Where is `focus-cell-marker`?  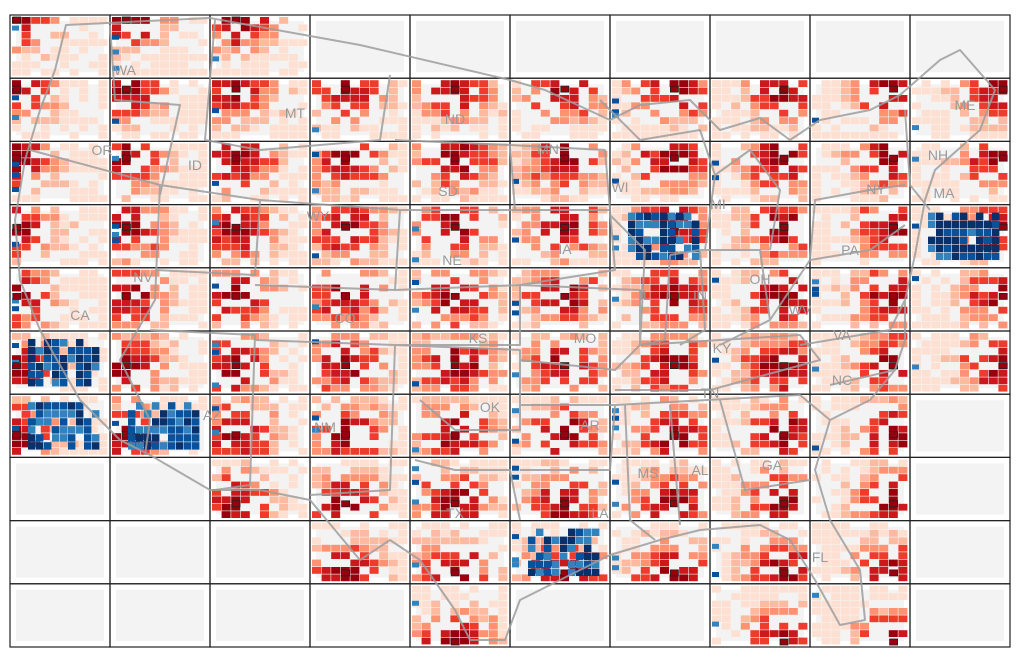 focus-cell-marker is located at coordinates (236, 296).